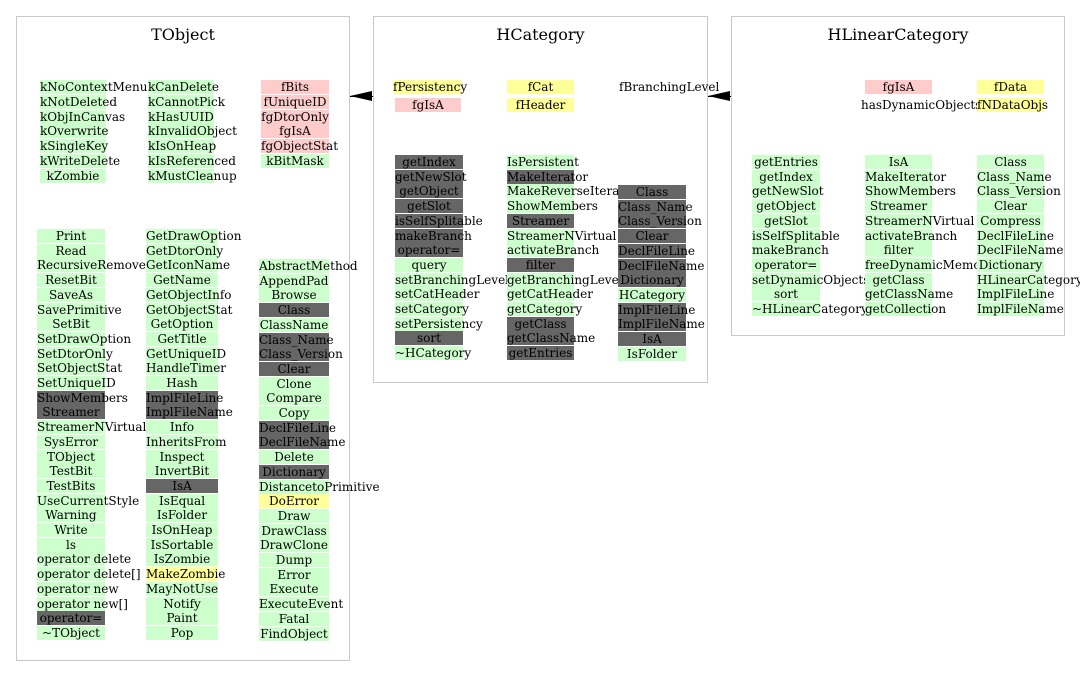 The width and height of the screenshot is (1080, 687). I want to click on method-item: ~HCategory, so click(433, 353).